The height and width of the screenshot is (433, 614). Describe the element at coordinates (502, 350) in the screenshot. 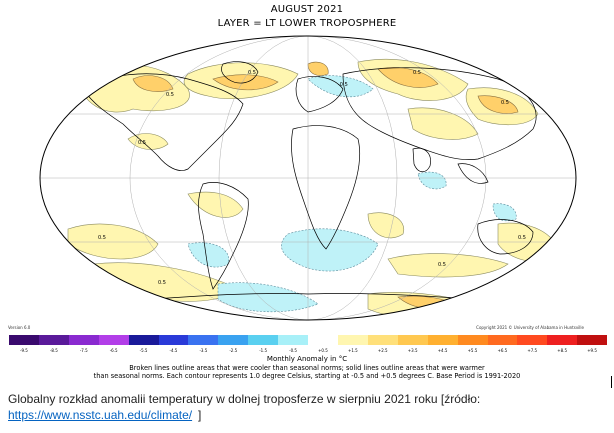

I see `scale-tick-label: +6.5` at that location.